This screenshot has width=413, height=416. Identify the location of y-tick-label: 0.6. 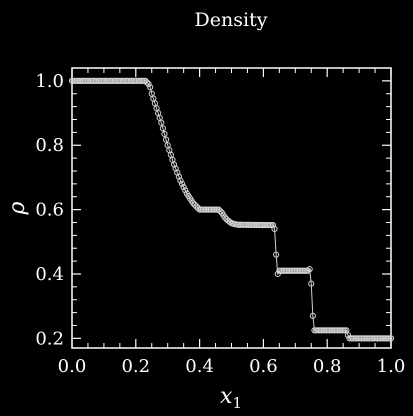
(49, 210).